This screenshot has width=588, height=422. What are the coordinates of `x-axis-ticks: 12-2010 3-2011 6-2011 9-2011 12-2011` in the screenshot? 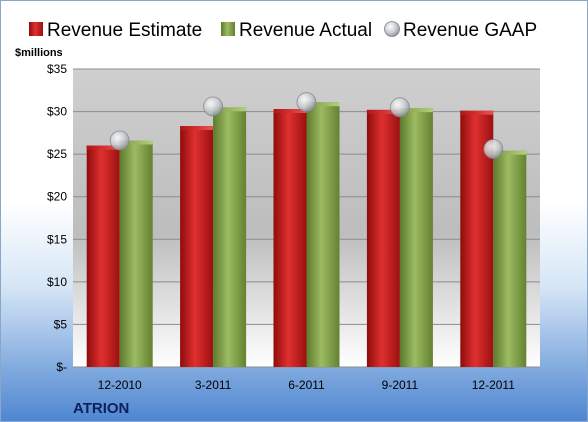 It's located at (307, 385).